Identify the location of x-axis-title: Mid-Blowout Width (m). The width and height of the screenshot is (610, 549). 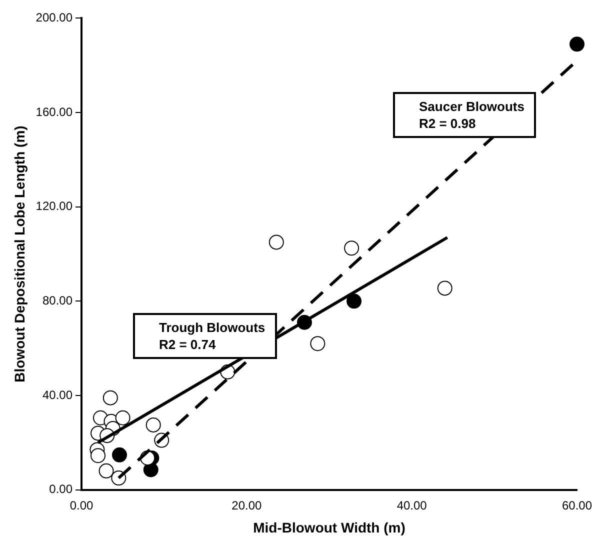
(329, 527).